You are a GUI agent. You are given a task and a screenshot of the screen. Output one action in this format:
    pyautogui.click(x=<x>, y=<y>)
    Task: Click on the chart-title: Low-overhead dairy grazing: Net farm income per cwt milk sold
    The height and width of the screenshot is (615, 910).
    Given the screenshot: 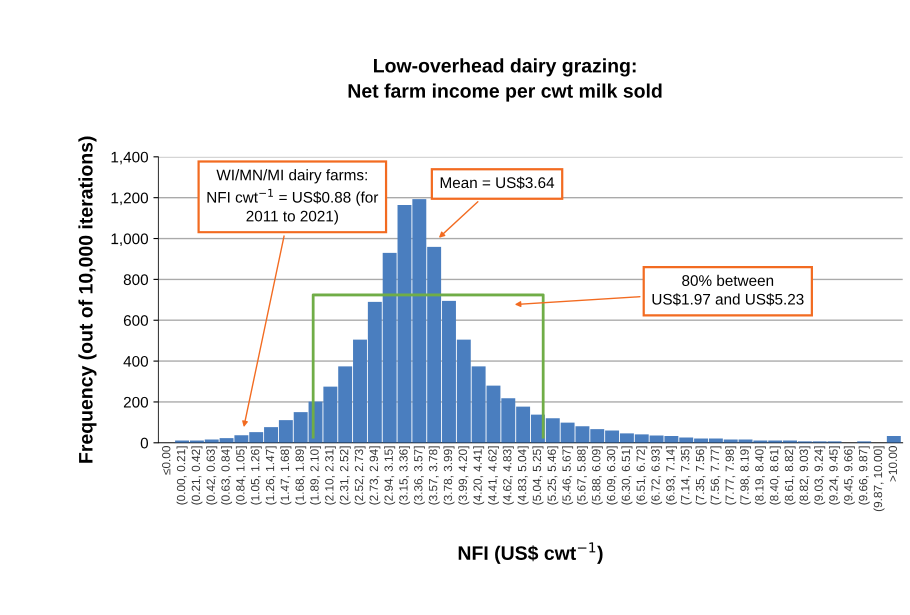 What is the action you would take?
    pyautogui.click(x=505, y=80)
    